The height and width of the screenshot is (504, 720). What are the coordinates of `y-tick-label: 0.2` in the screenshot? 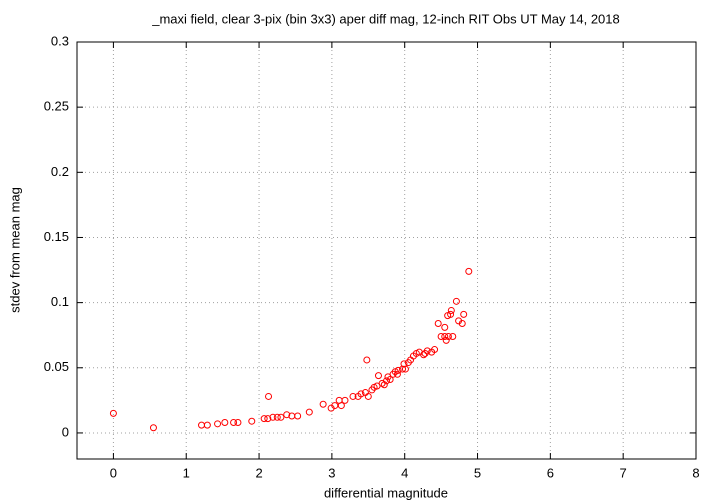 It's located at (60, 171).